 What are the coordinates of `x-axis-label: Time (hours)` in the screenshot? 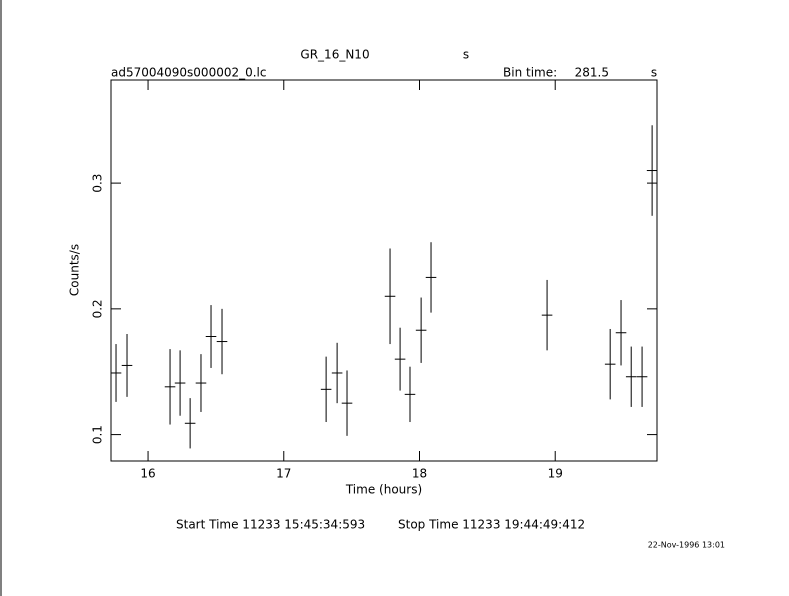 It's located at (383, 490).